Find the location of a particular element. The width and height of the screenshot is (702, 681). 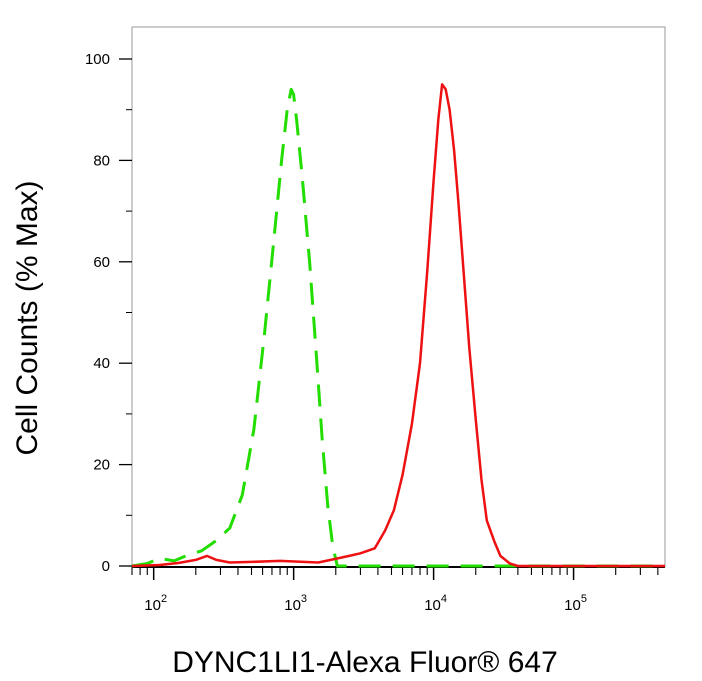

x-tick-exponent: 2 is located at coordinates (164, 599).